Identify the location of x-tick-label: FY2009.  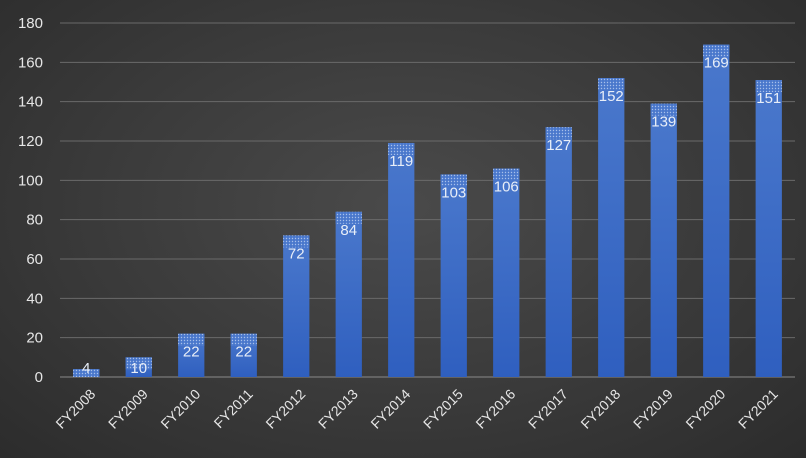
(128, 409).